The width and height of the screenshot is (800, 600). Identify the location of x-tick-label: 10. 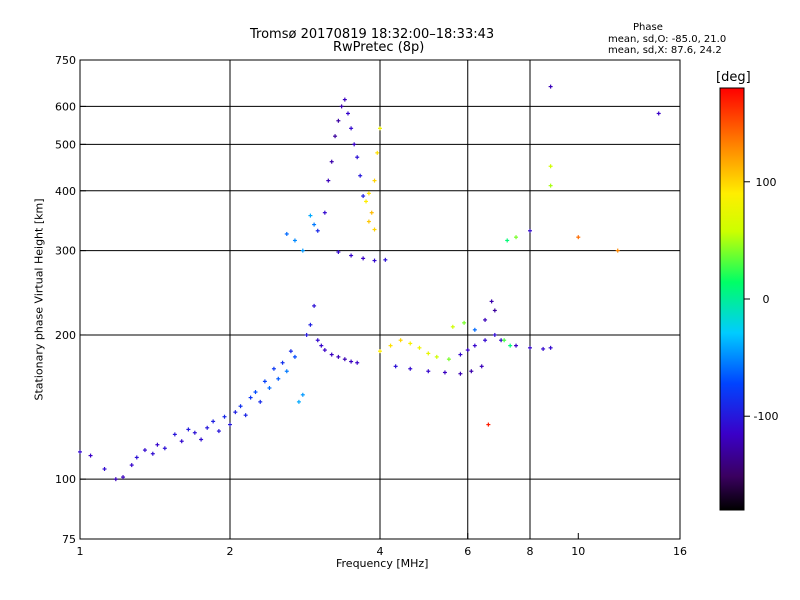
(578, 551).